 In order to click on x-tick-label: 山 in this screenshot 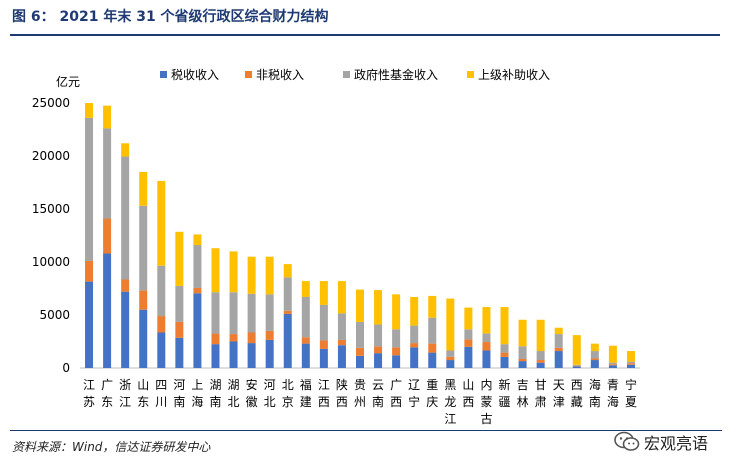, I will do `click(468, 385)`.